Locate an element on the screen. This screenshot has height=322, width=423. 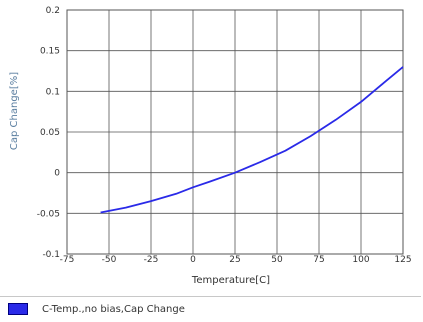
x-tick-label: 0 is located at coordinates (193, 260).